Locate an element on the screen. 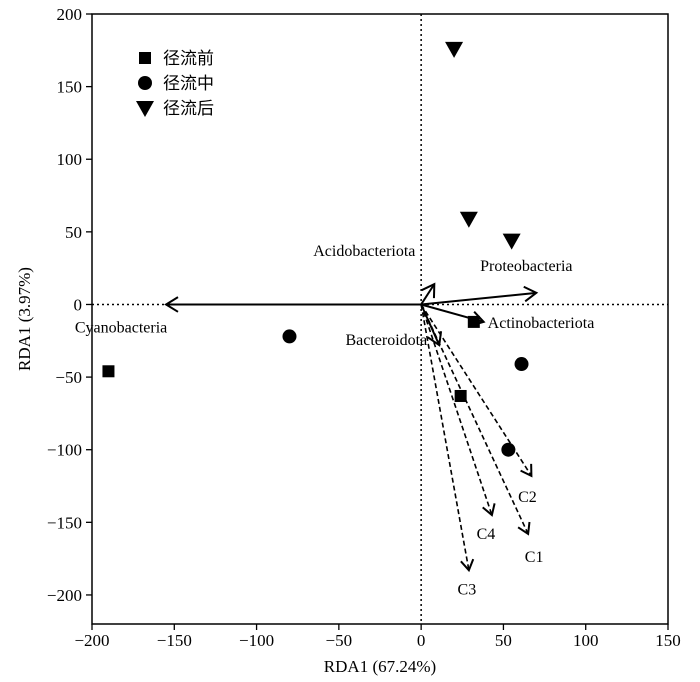 The height and width of the screenshot is (682, 700). y-axis-title: RDA1 (3.97%) is located at coordinates (24, 319).